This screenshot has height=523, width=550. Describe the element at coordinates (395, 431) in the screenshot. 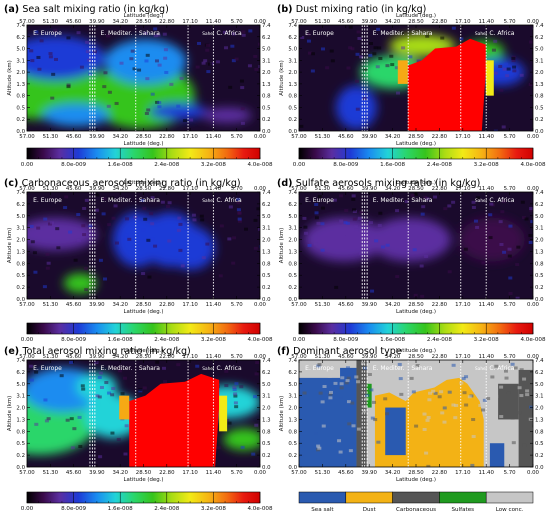

I see `area-sea-salt` at that location.